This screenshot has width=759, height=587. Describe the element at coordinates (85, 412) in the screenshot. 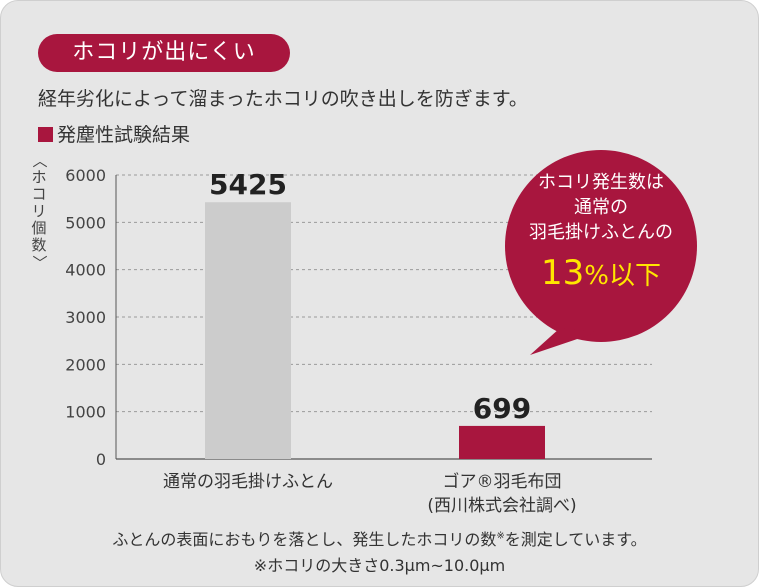

I see `y-tick-label: 1000` at that location.